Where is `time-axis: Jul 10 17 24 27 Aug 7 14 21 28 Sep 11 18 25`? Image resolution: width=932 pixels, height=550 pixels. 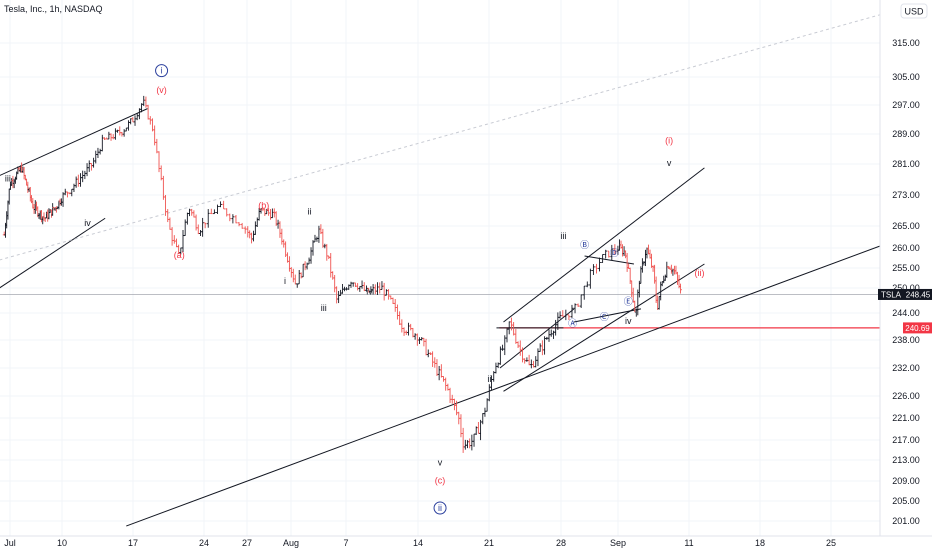 time-axis: Jul 10 17 24 27 Aug 7 14 21 28 Sep 11 18 25 is located at coordinates (420, 543).